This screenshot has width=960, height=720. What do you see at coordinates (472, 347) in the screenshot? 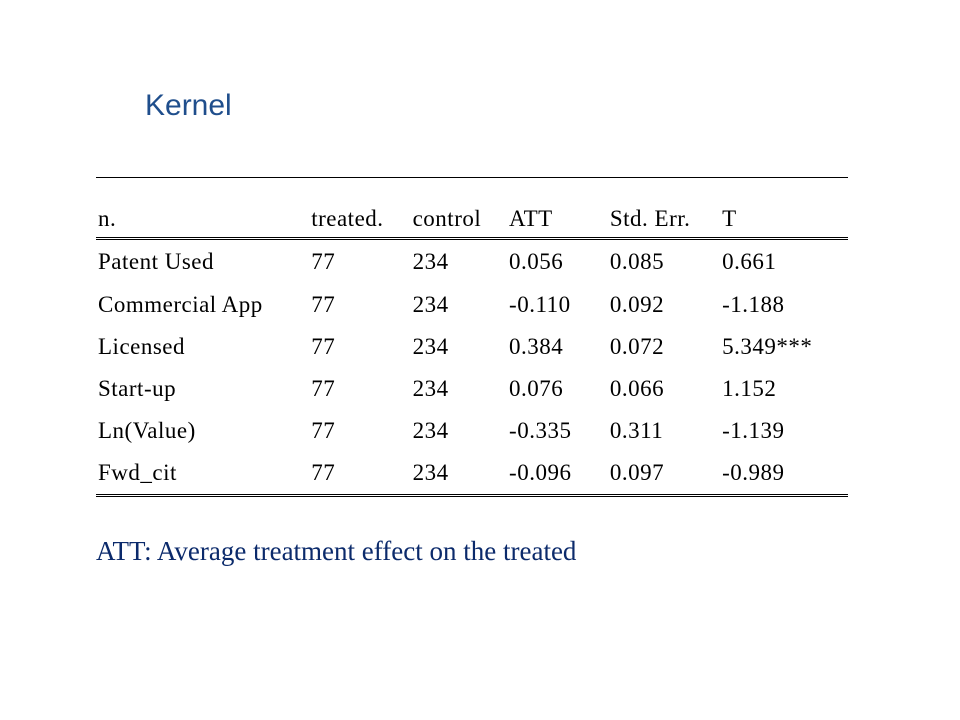
I see `table-row: Licensed 77 234 0.384 0.072 5.349***` at bounding box center [472, 347].